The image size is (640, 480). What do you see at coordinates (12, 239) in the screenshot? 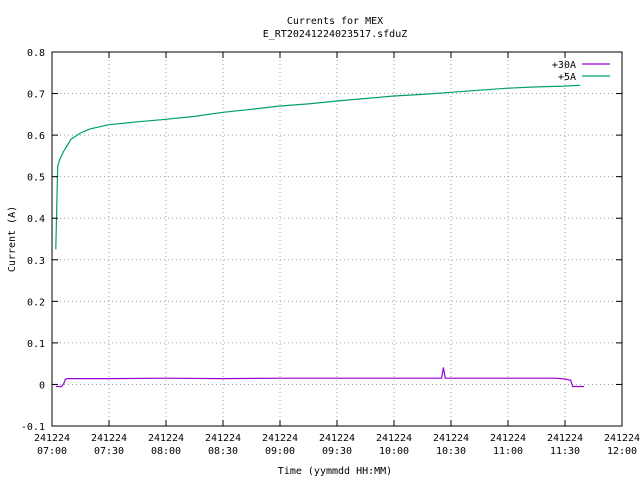
I see `y-axis-label: Current (A)` at bounding box center [12, 239].